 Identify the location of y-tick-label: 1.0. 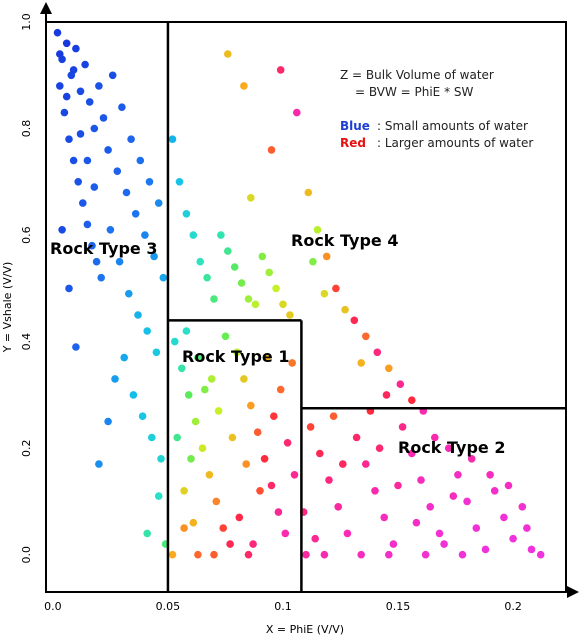
(26, 22).